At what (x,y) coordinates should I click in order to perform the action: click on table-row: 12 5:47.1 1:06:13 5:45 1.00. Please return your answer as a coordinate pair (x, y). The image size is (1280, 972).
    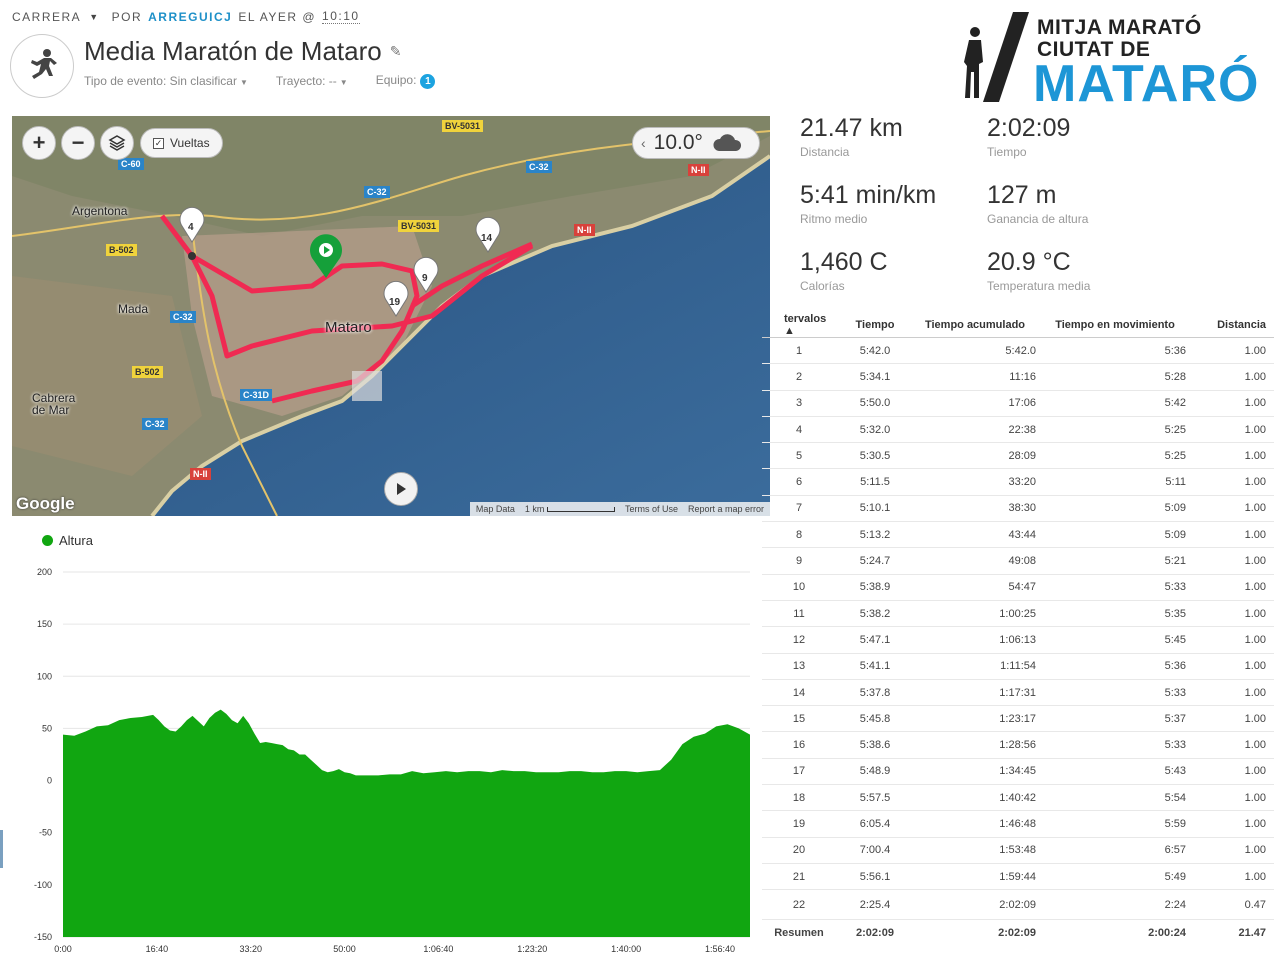
    Looking at the image, I should click on (1018, 640).